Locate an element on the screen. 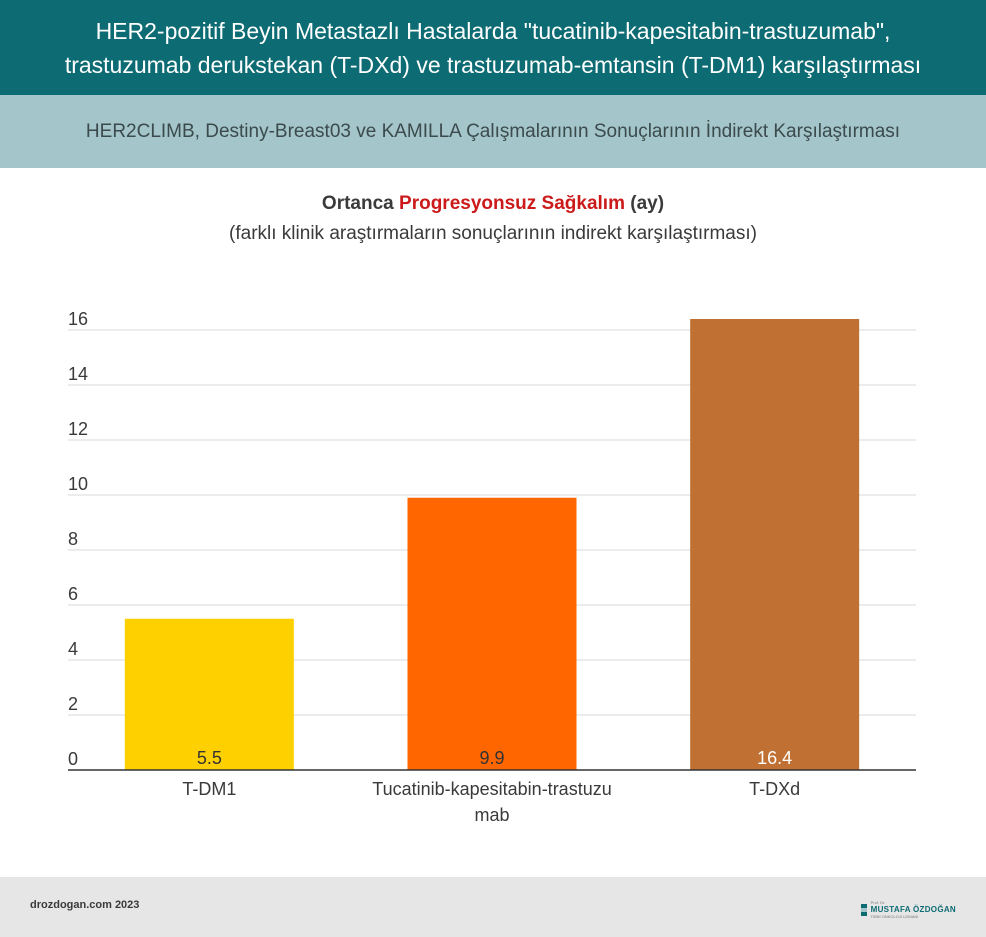  chart-title-prefix: Ortanca is located at coordinates (360, 203).